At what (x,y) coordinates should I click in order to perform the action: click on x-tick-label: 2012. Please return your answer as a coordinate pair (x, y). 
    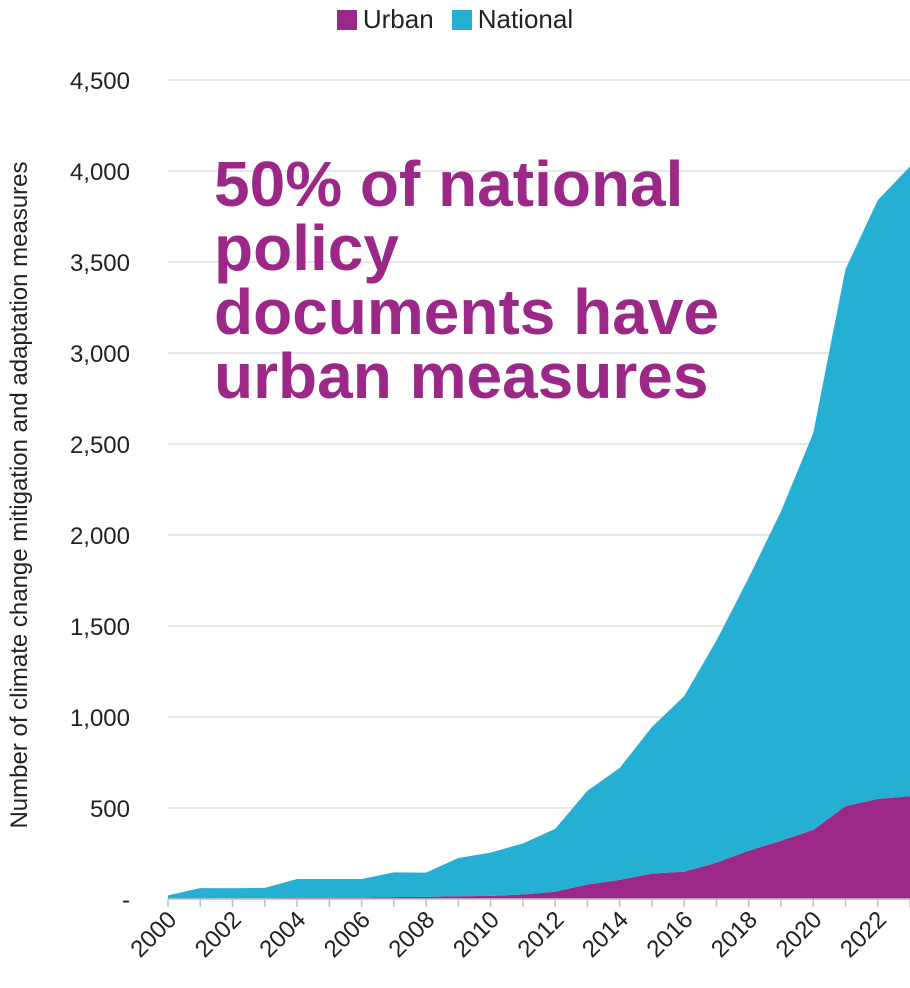
    Looking at the image, I should click on (541, 934).